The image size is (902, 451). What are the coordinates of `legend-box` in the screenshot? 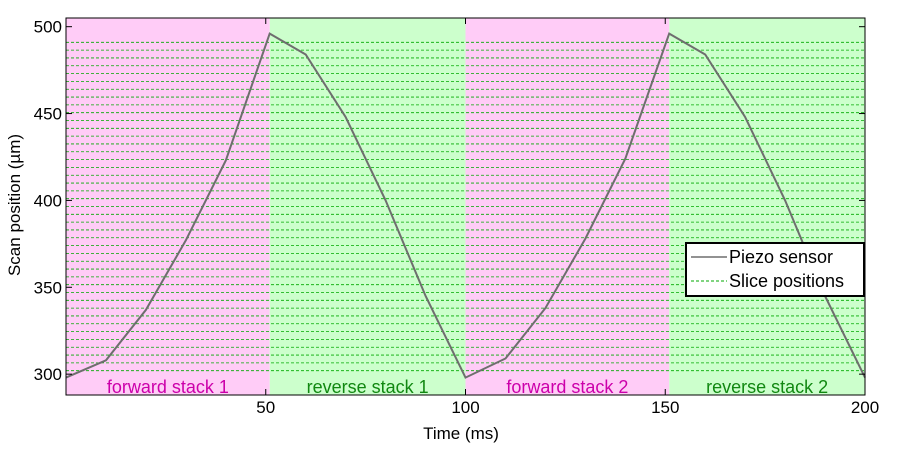 It's located at (775, 269).